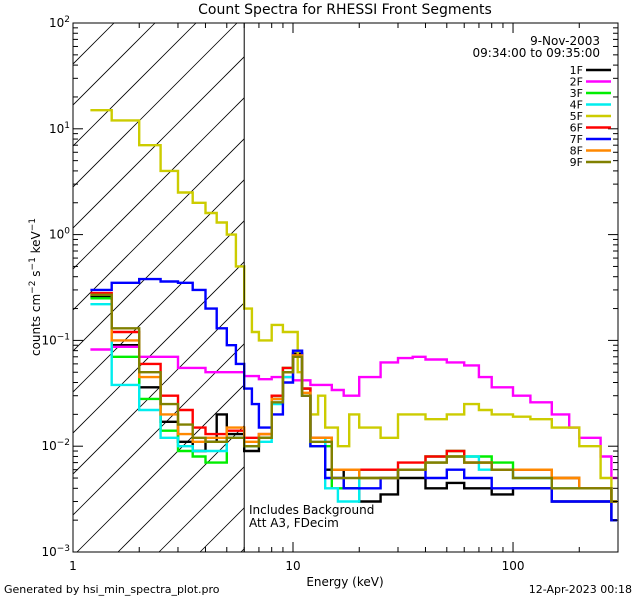 This screenshot has width=640, height=600. What do you see at coordinates (311, 510) in the screenshot?
I see `annotation-background: Includes Background` at bounding box center [311, 510].